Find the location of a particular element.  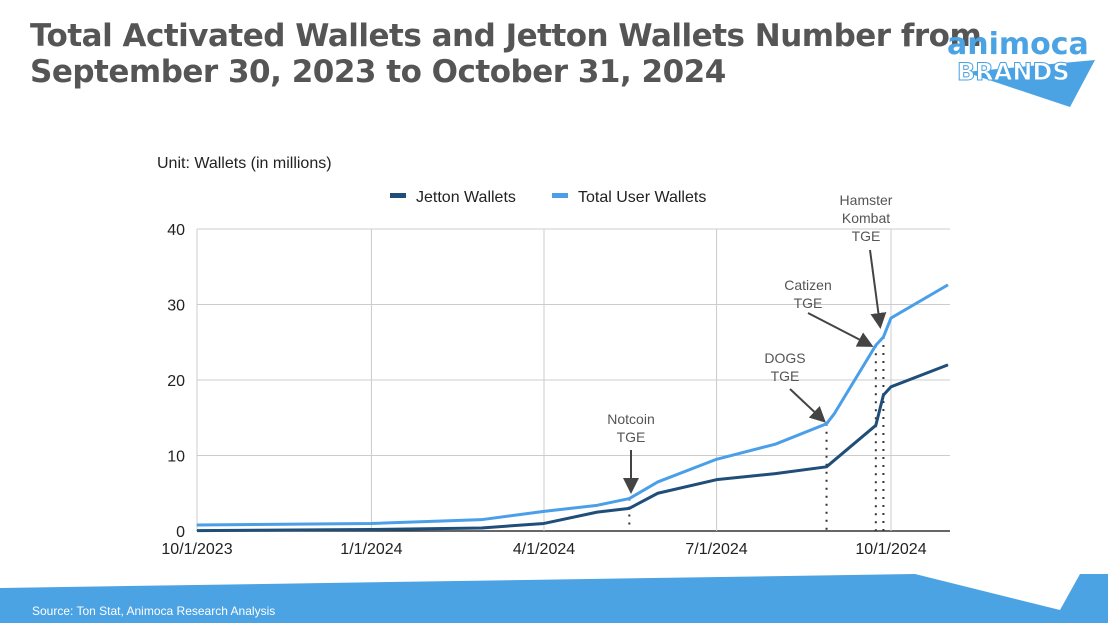

annotation-label: DOGS is located at coordinates (784, 358).